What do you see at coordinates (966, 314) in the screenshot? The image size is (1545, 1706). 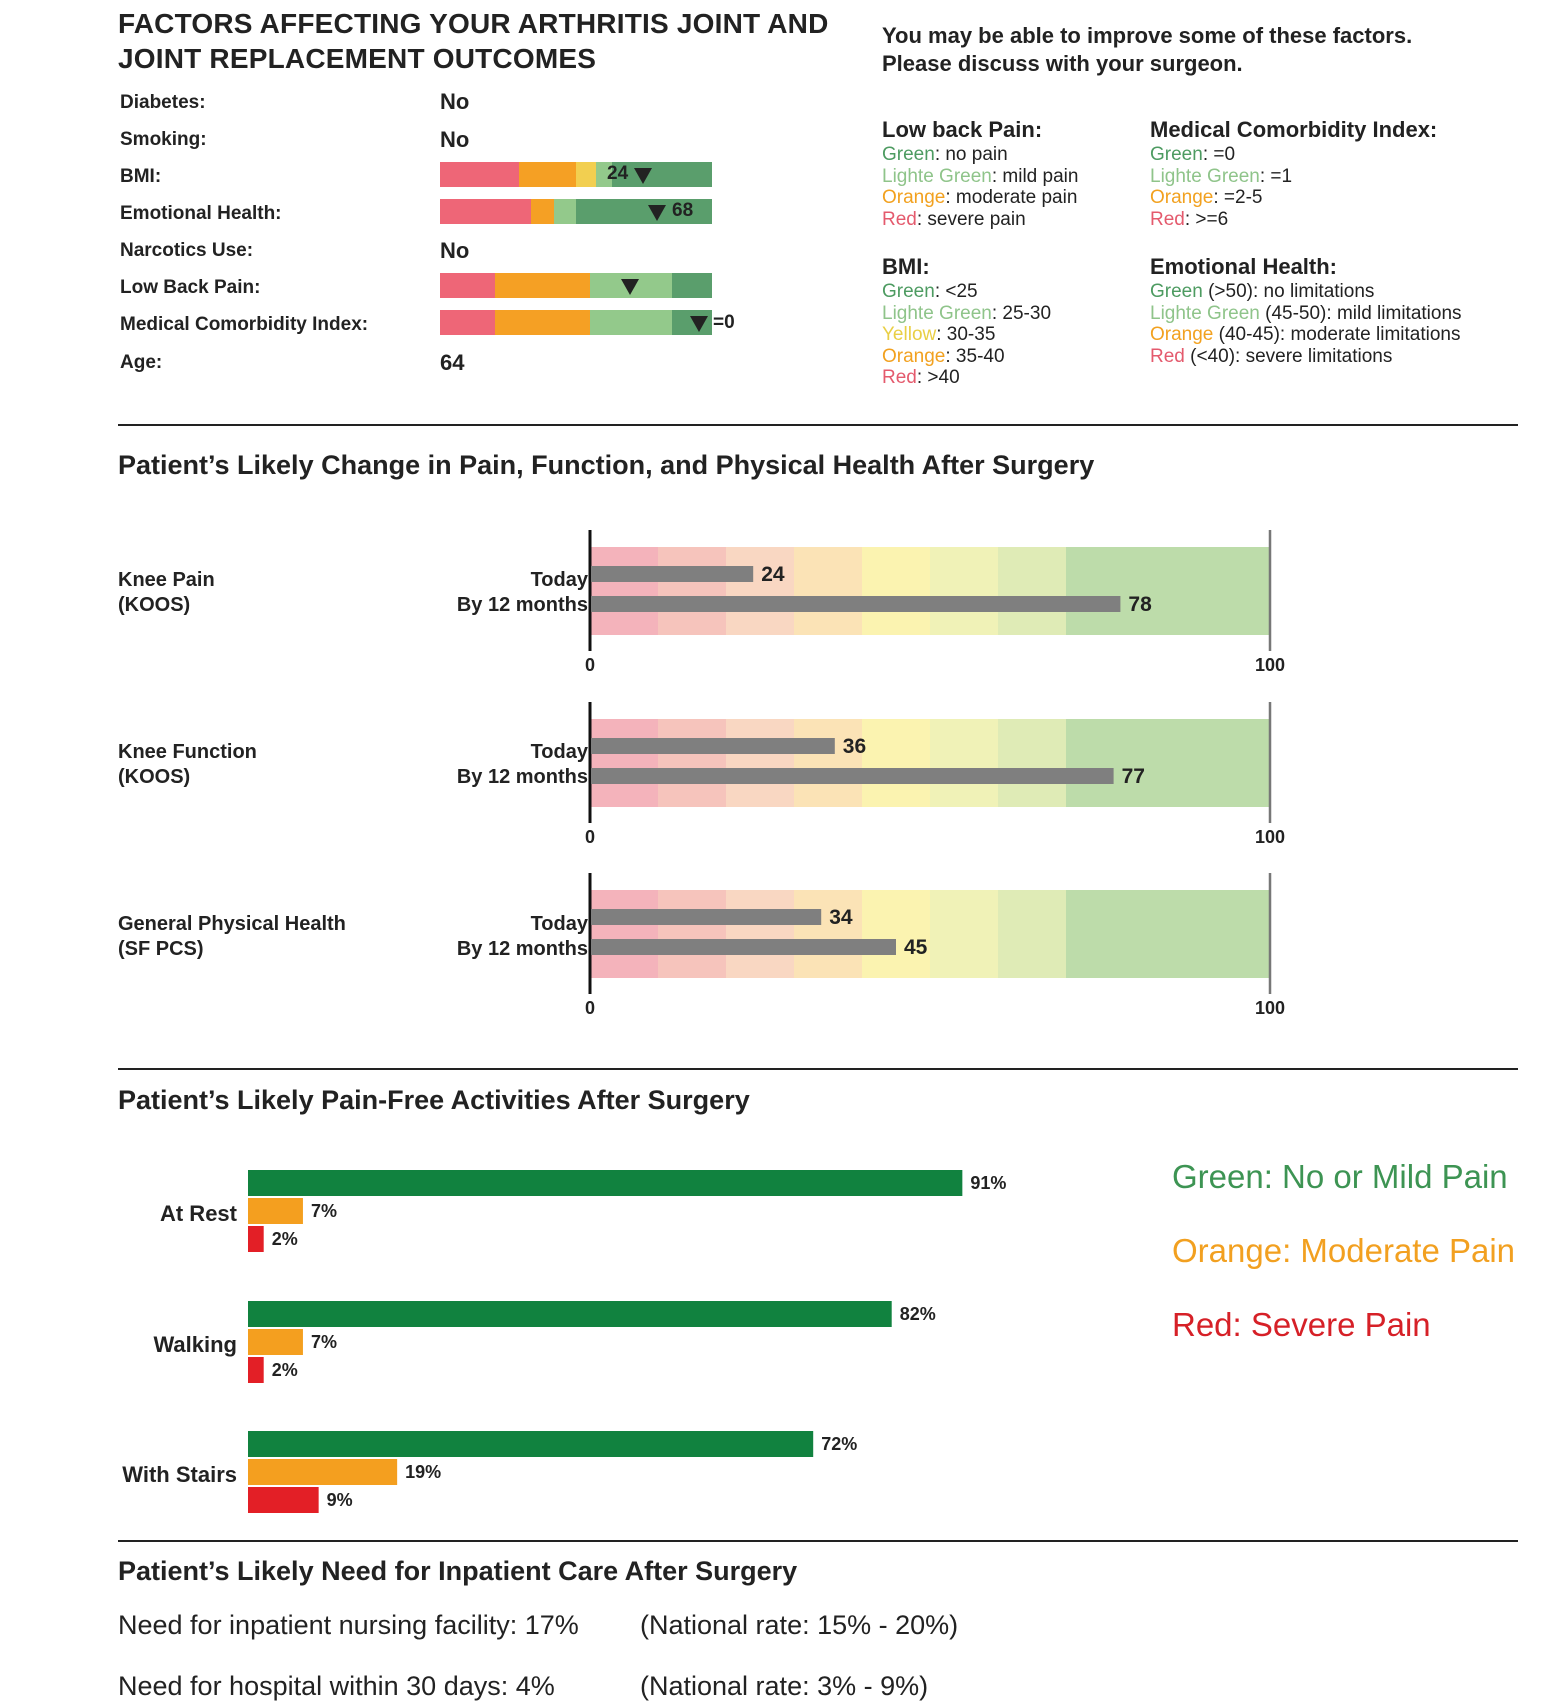 I see `legend-item: Lighte Green: 25-30` at bounding box center [966, 314].